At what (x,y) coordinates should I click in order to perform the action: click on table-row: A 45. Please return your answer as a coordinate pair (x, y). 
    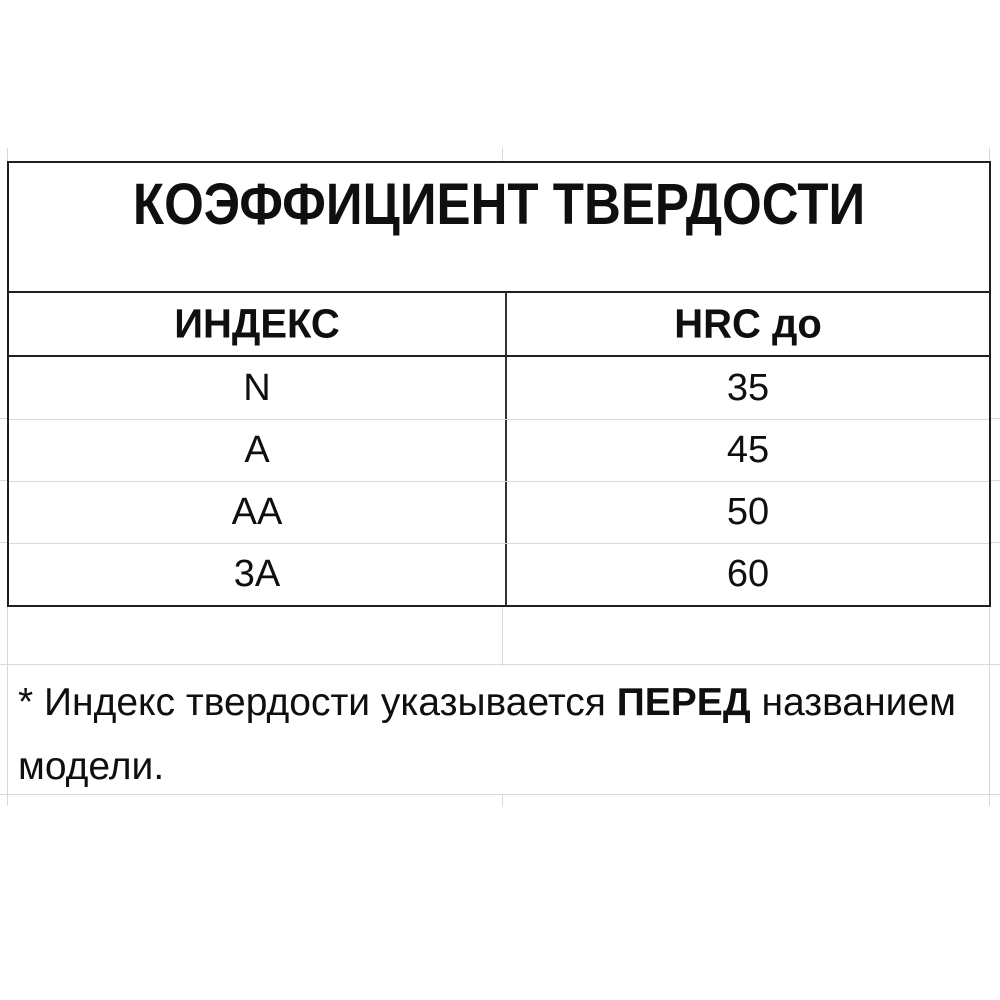
    Looking at the image, I should click on (499, 450).